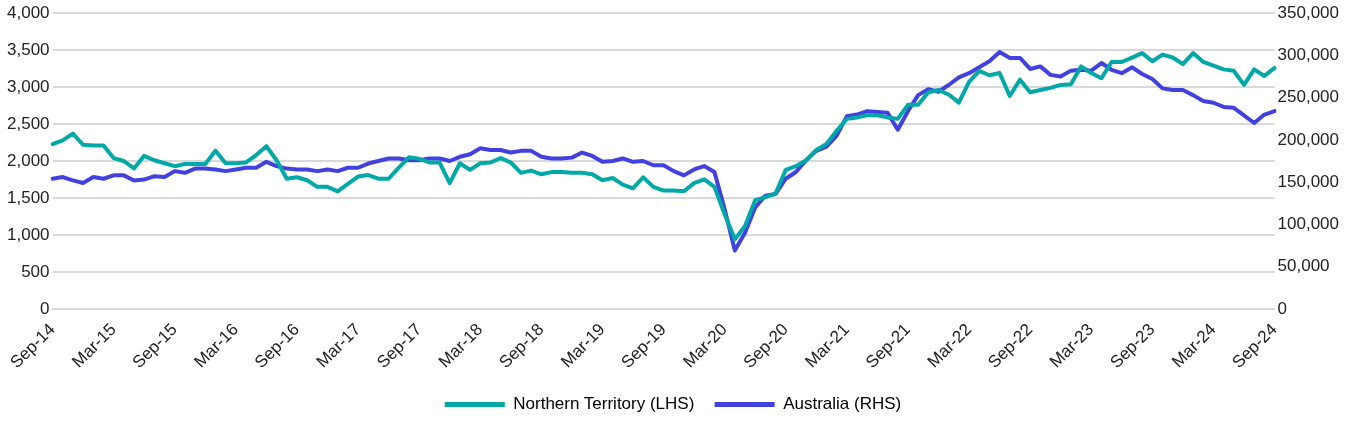  Describe the element at coordinates (842, 404) in the screenshot. I see `legend-label: Australia (RHS)` at that location.